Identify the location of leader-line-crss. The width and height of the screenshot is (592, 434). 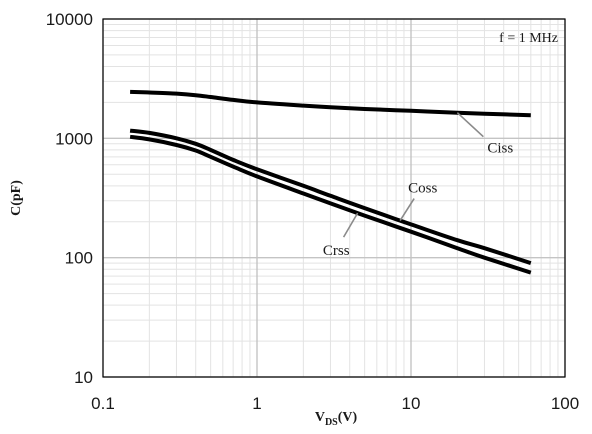
(350, 225).